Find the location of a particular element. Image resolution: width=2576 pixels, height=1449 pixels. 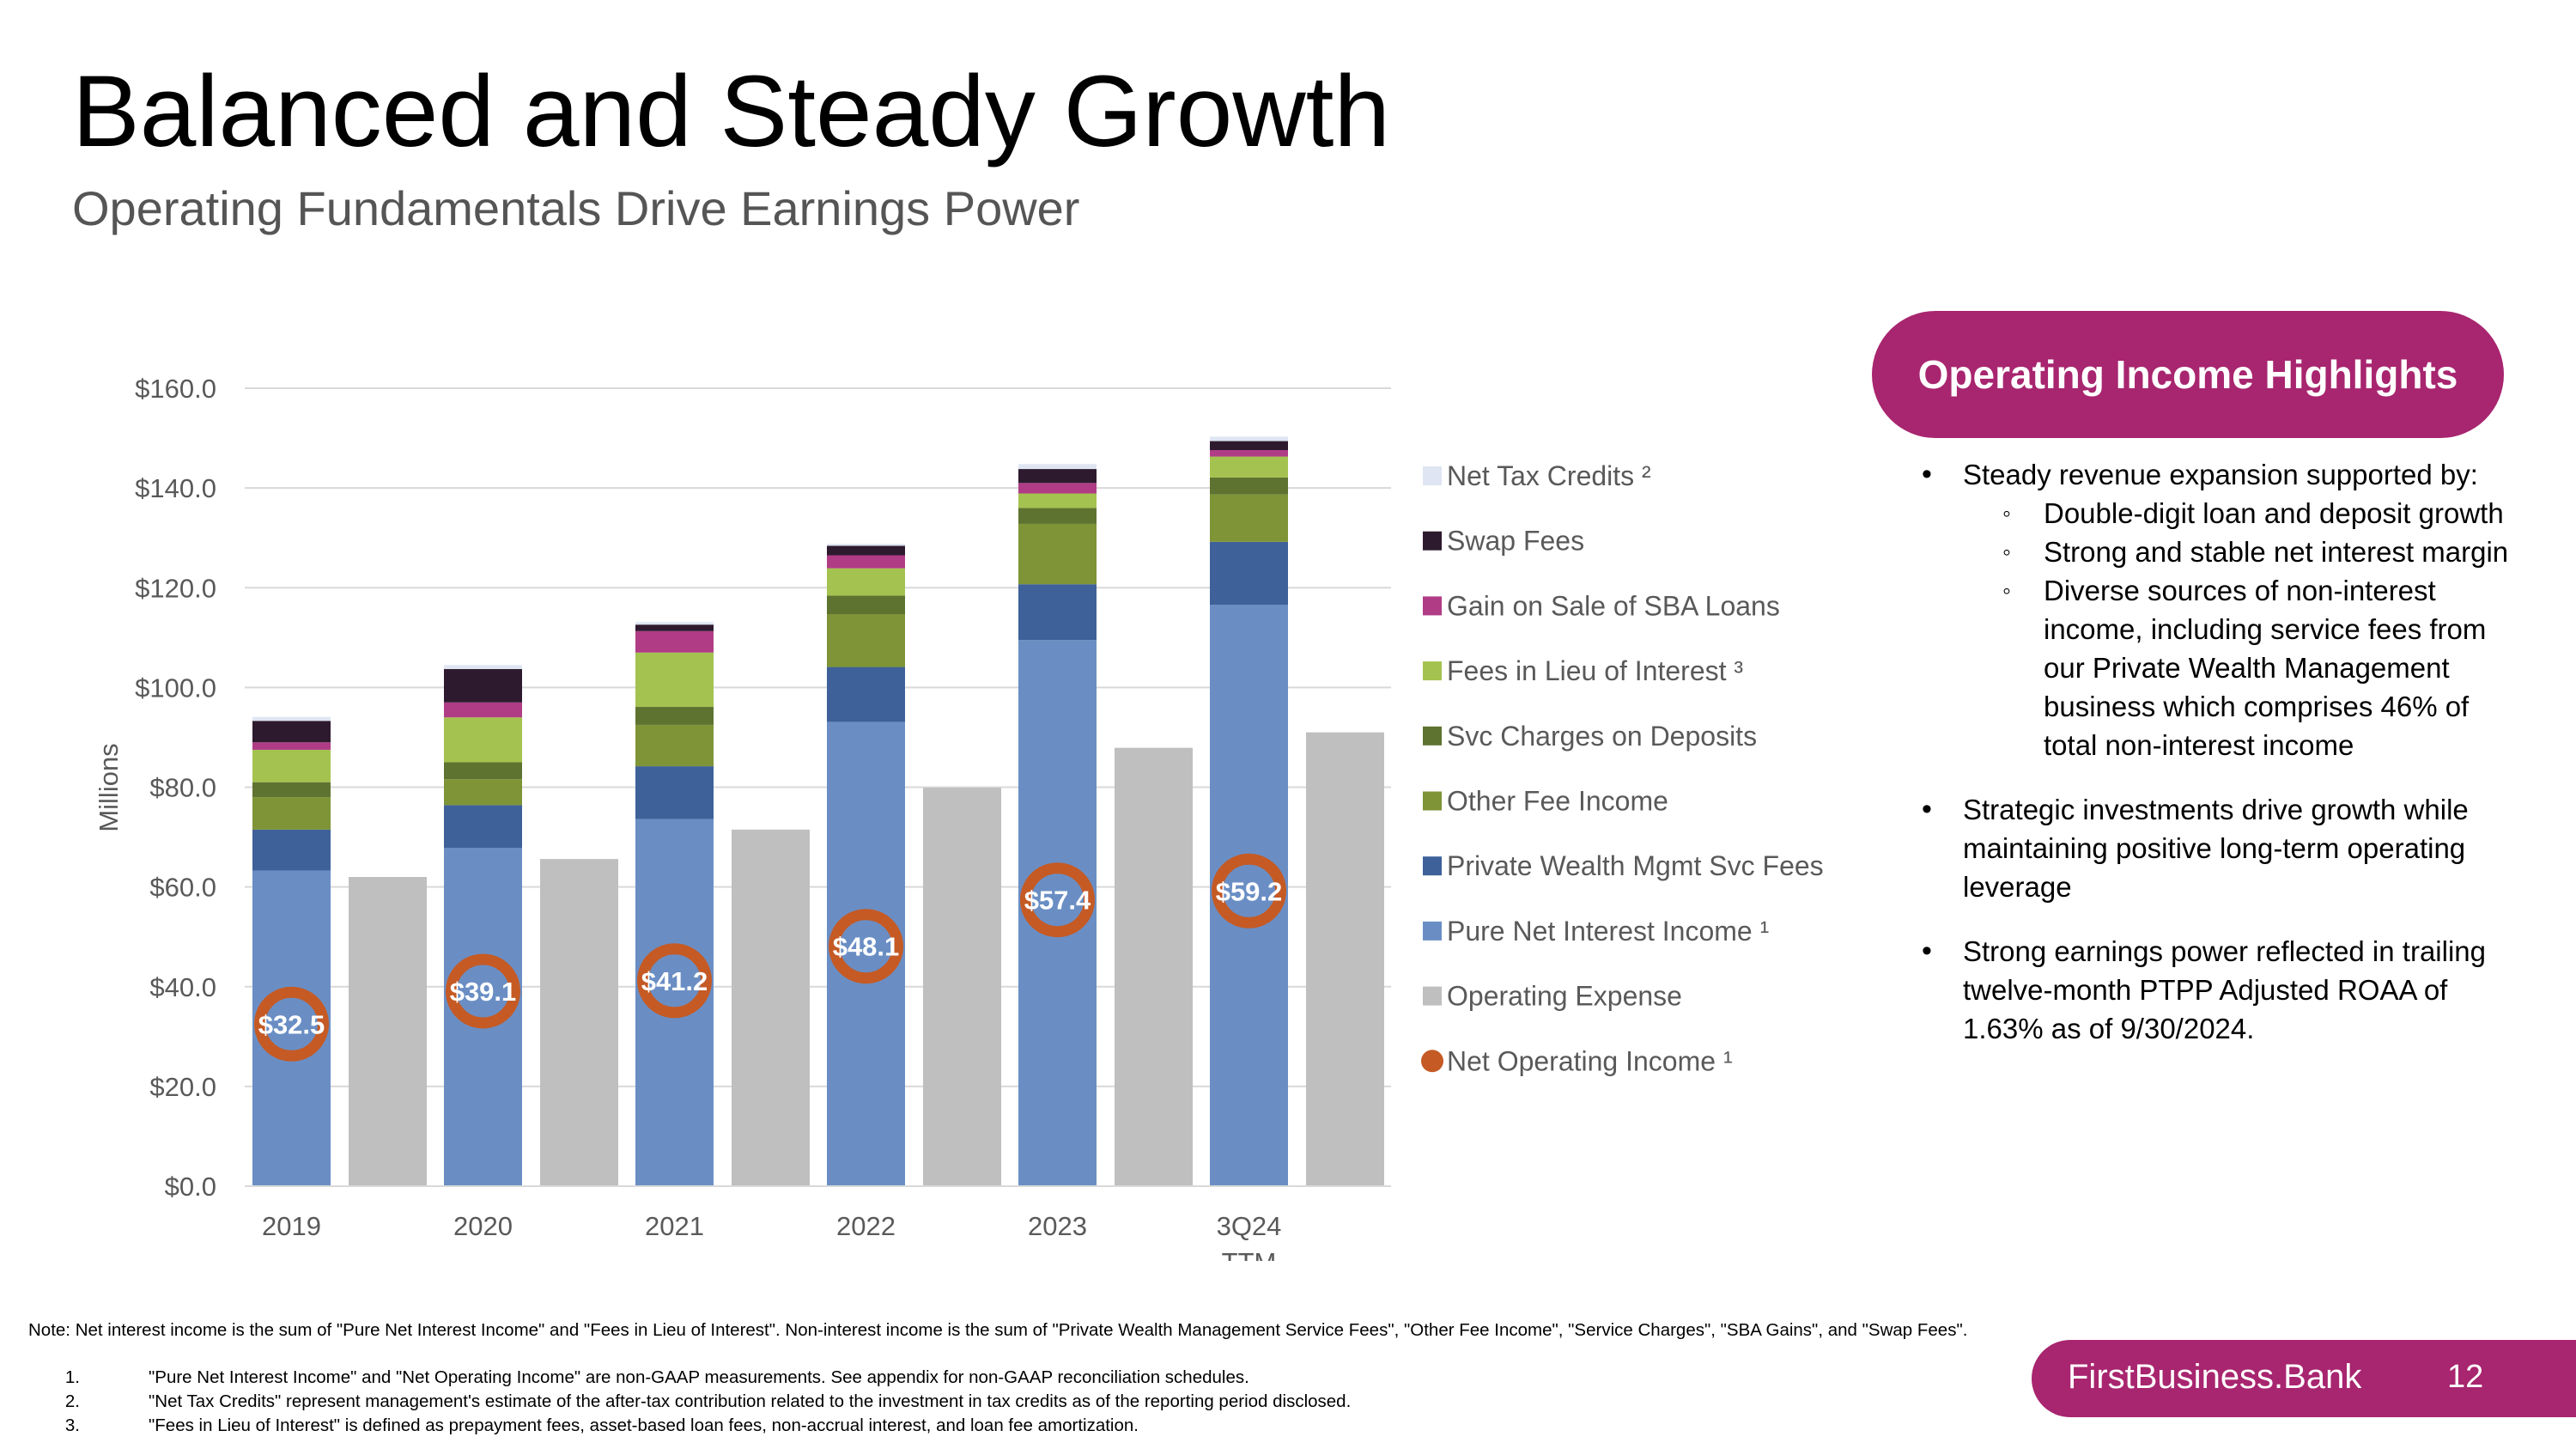

y-tick-label: $0.0 is located at coordinates (191, 1187).